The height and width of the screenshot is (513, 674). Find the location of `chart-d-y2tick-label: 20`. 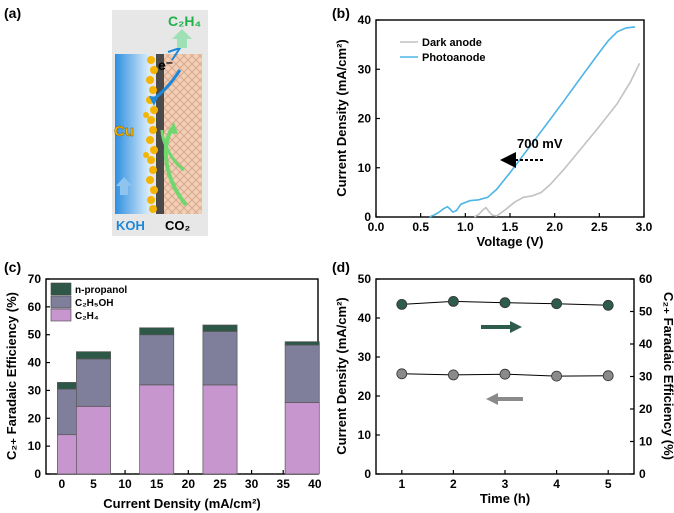

chart-d-y2tick-label: 20 is located at coordinates (646, 409).